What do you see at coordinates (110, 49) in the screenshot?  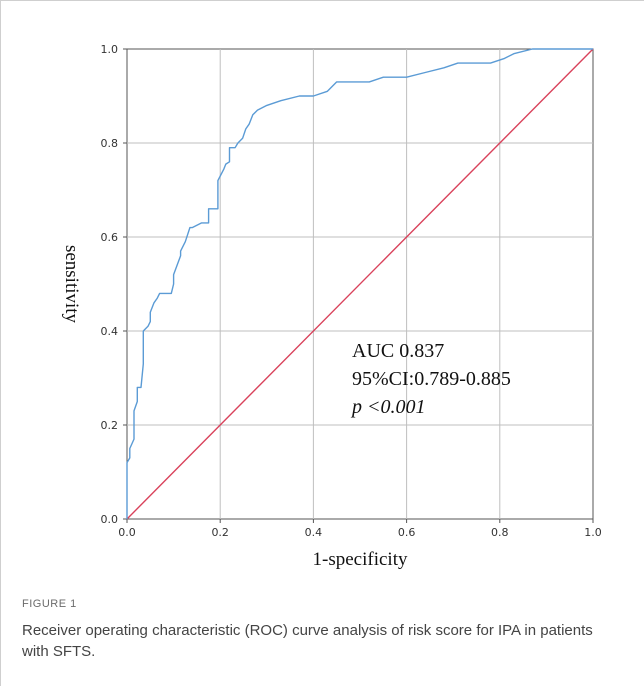 I see `y-tick-label: 1.0` at bounding box center [110, 49].